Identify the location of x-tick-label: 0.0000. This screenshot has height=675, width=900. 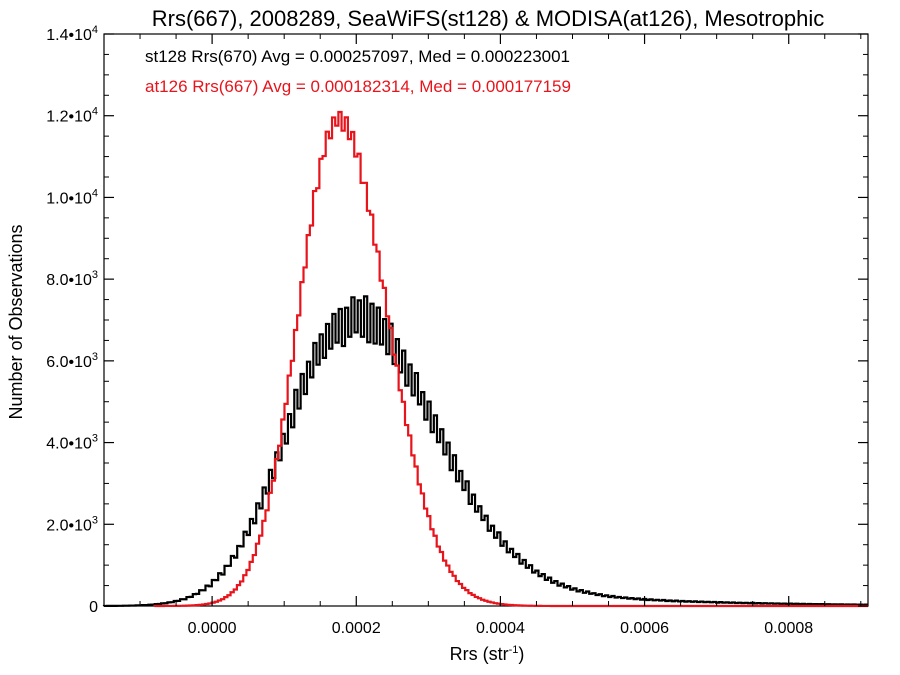
(212, 628).